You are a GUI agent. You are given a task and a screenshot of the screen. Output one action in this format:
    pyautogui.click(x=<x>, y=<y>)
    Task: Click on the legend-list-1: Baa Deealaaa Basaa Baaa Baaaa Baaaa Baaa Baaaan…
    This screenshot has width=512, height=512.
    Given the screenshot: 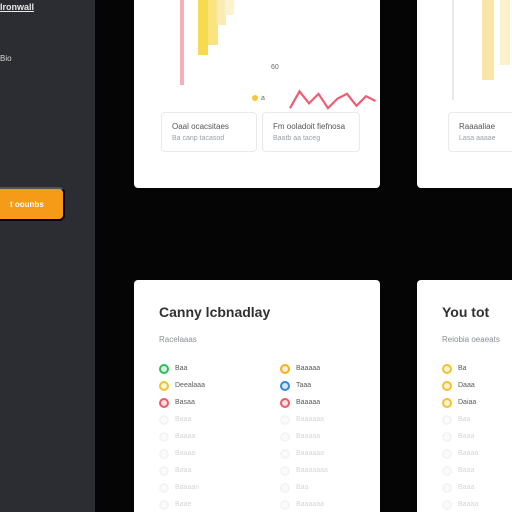 What is the action you would take?
    pyautogui.click(x=182, y=436)
    